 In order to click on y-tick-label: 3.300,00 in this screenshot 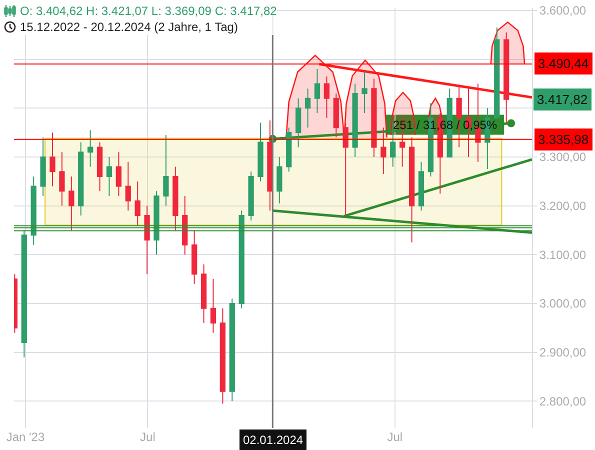, I will do `click(562, 157)`.